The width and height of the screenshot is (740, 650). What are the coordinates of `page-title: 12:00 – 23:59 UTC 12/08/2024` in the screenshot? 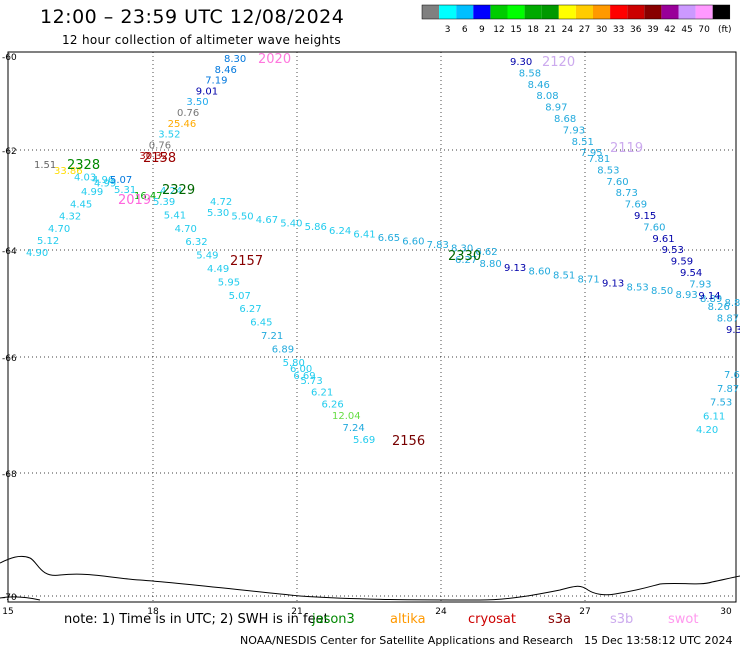 It's located at (192, 17).